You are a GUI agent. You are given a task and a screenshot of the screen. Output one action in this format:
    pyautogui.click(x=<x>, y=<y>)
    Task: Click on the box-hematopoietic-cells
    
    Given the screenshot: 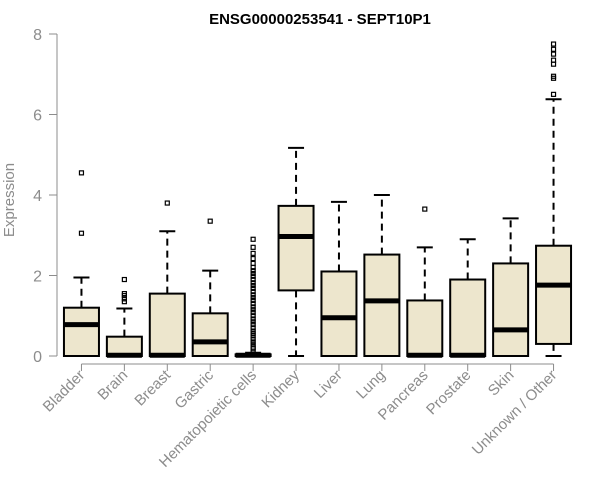 What is the action you would take?
    pyautogui.click(x=253, y=297)
    